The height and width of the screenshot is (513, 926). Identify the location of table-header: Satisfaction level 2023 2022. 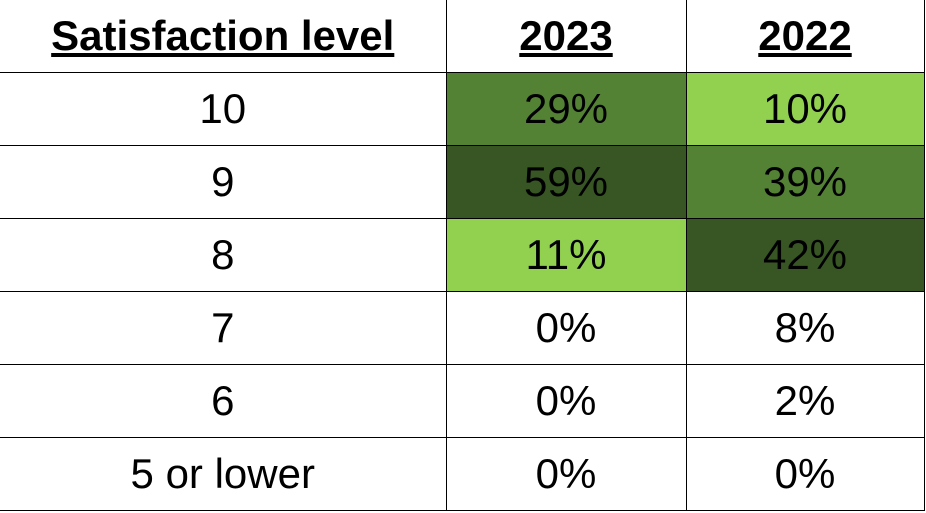
(462, 36).